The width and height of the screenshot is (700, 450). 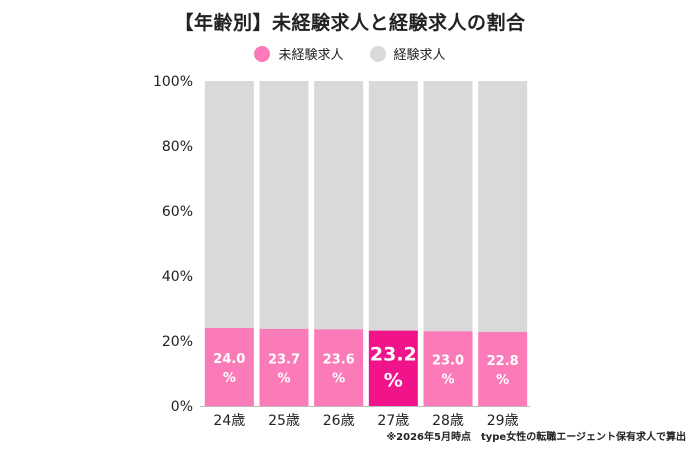 I want to click on y-tick-label: 0%, so click(x=182, y=407).